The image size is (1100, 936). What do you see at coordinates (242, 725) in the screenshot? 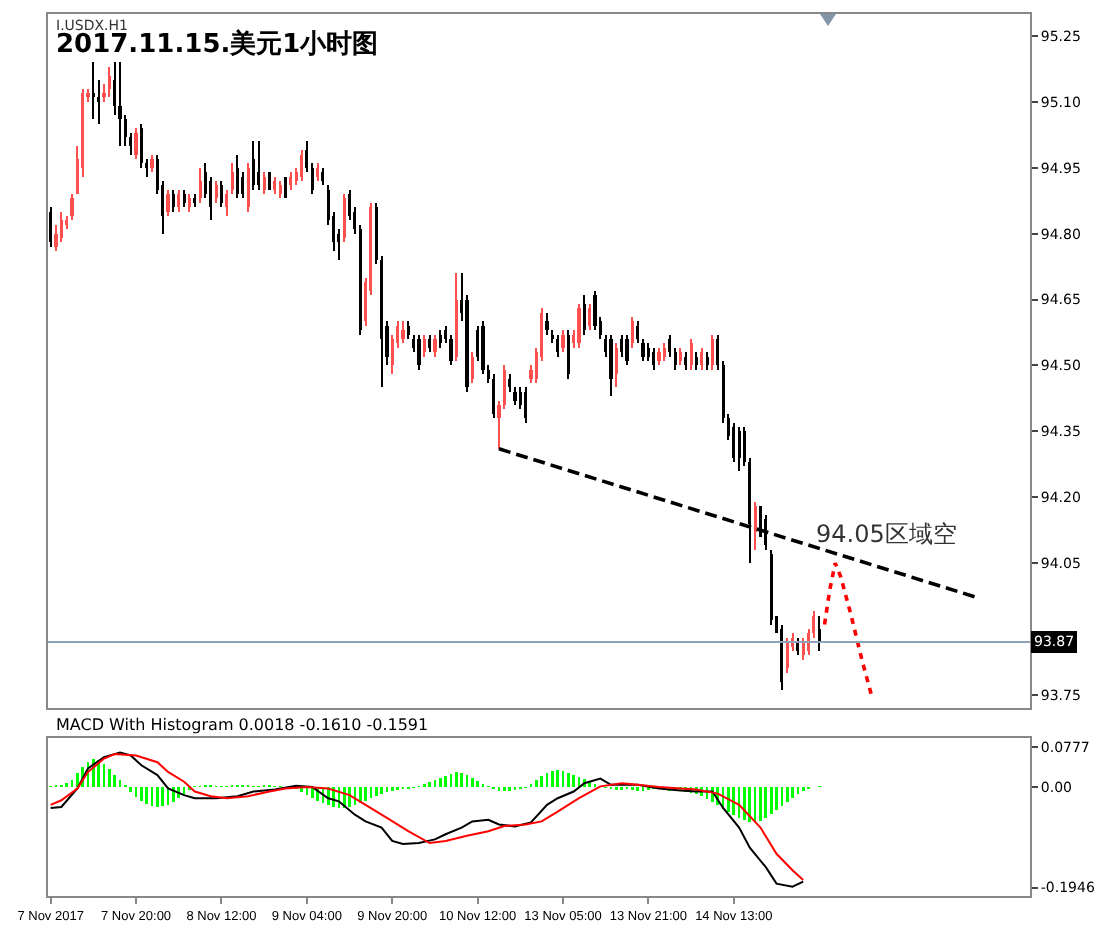
I see `chart-title: MACD With Histogram 0.0018 -0.1610 -0.1591` at bounding box center [242, 725].